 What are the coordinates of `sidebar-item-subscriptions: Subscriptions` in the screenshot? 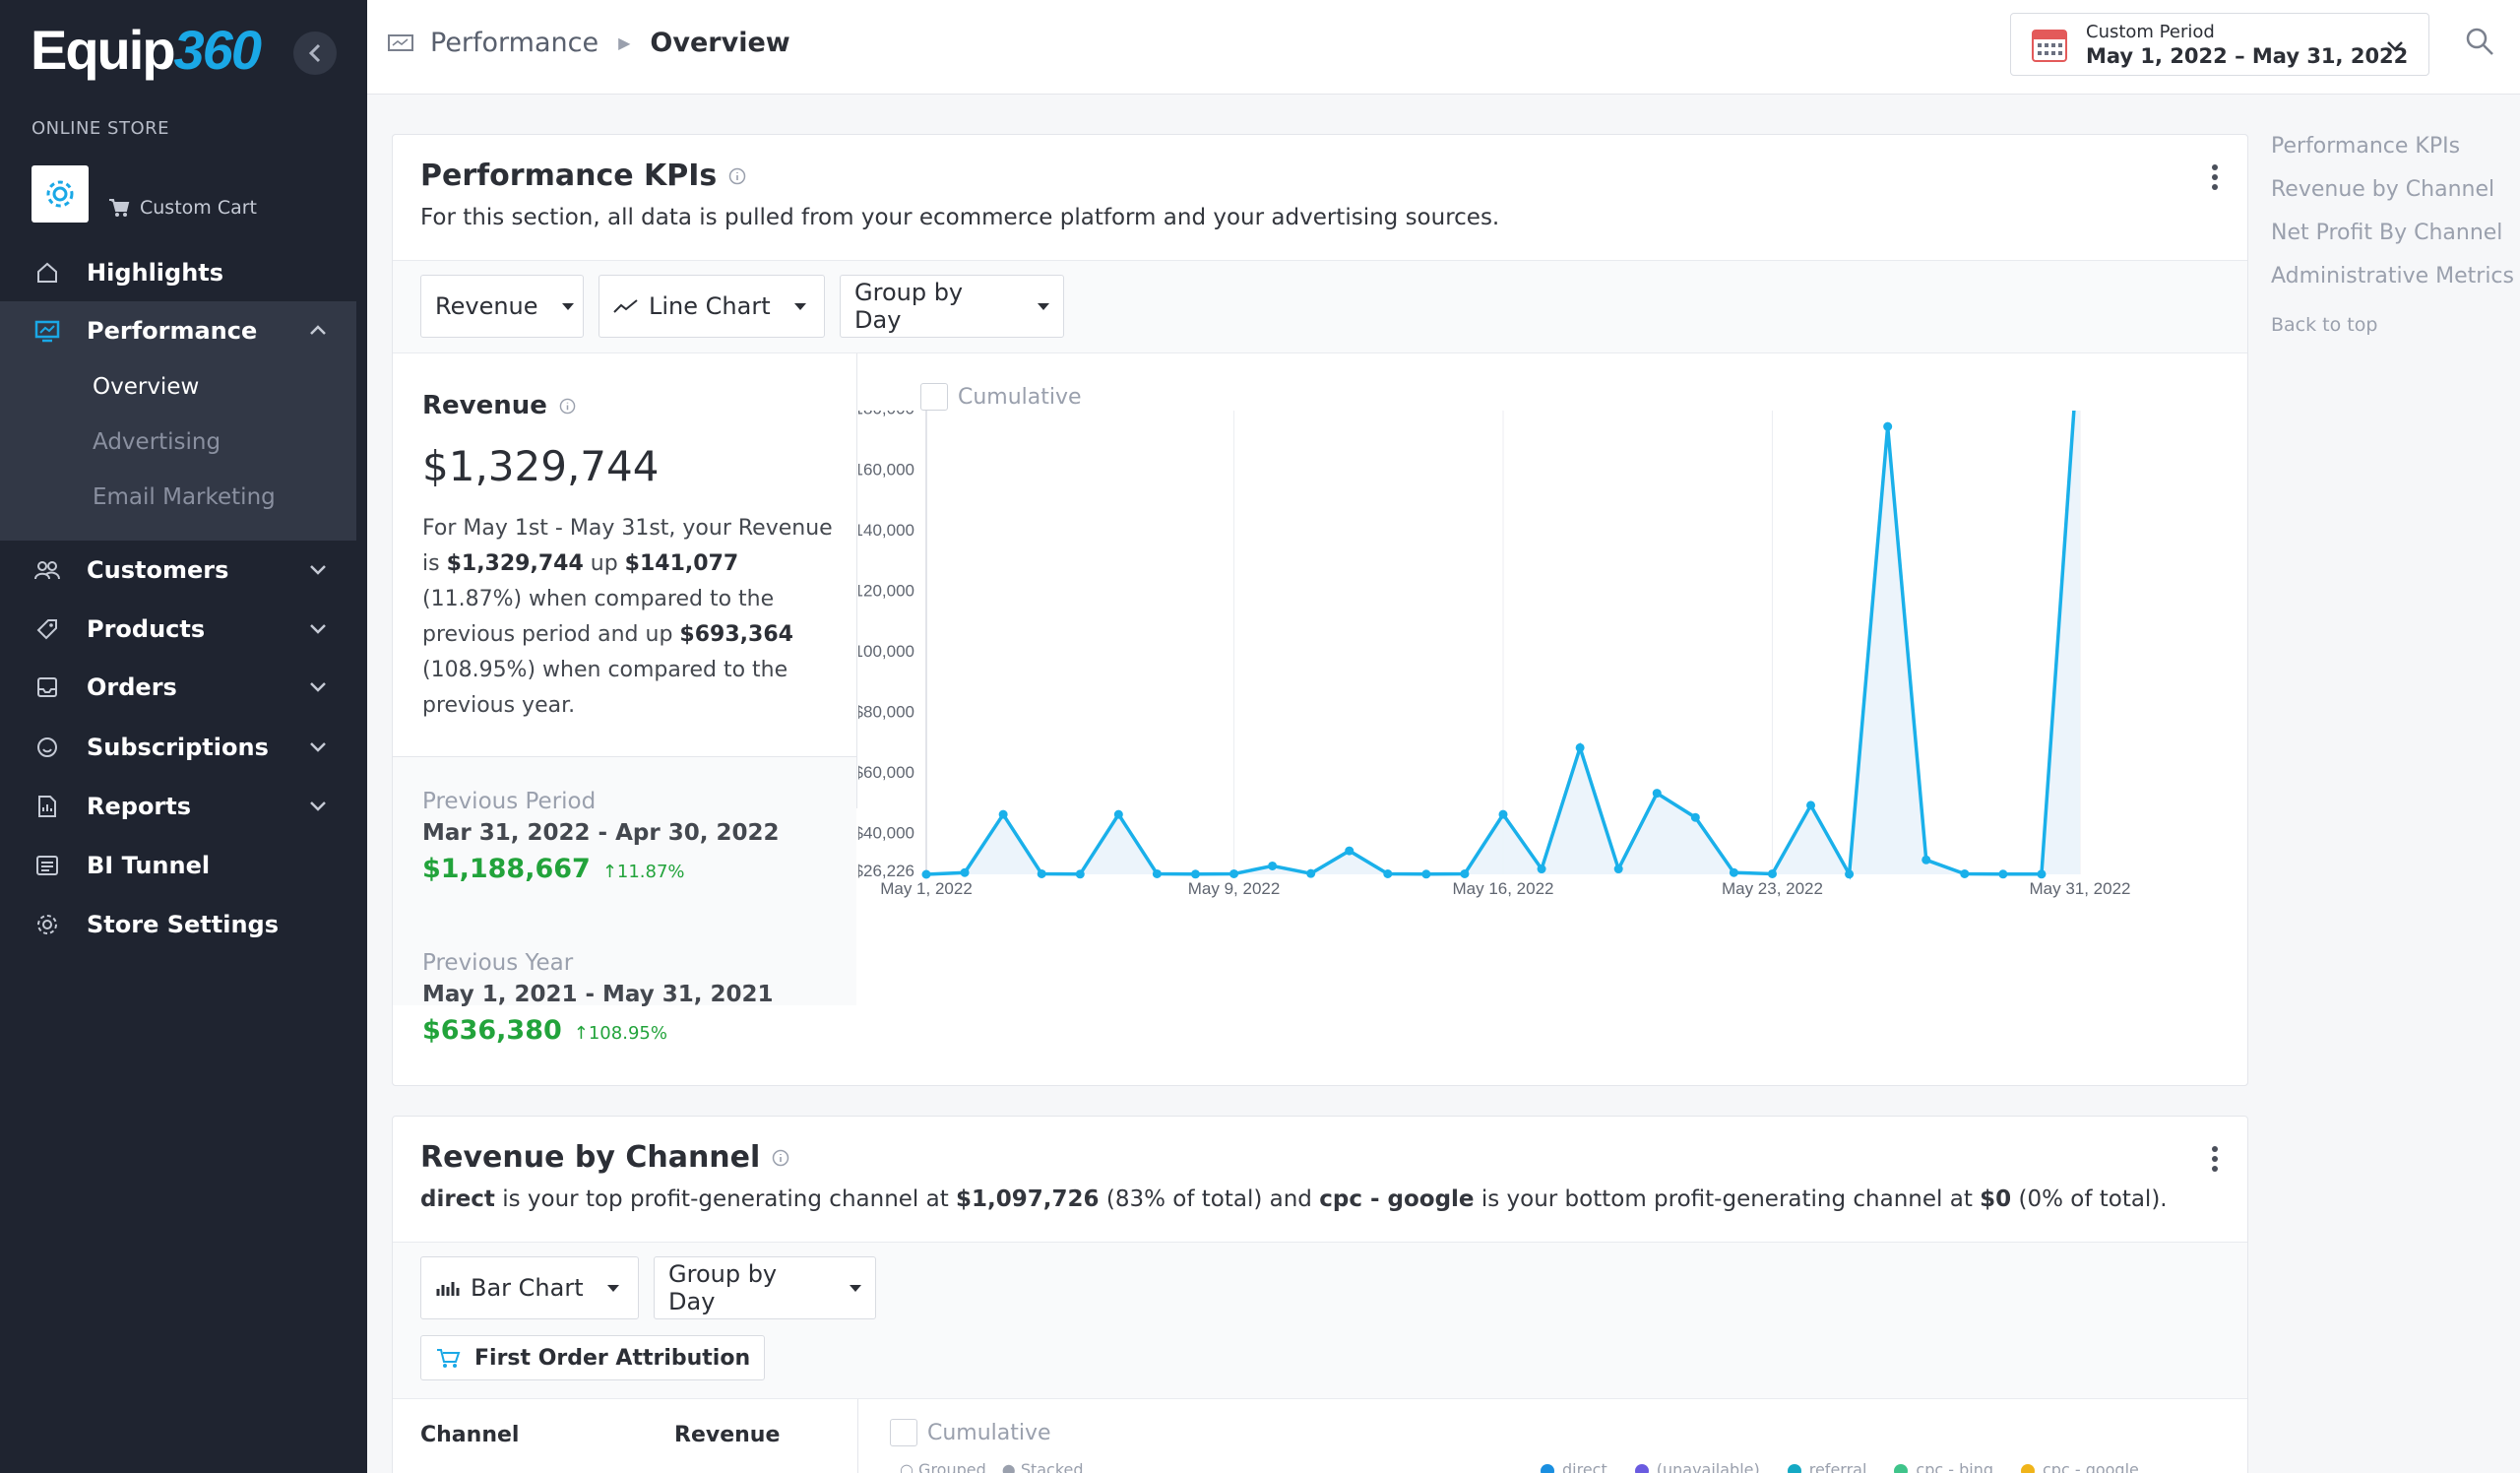 It's located at (178, 747).